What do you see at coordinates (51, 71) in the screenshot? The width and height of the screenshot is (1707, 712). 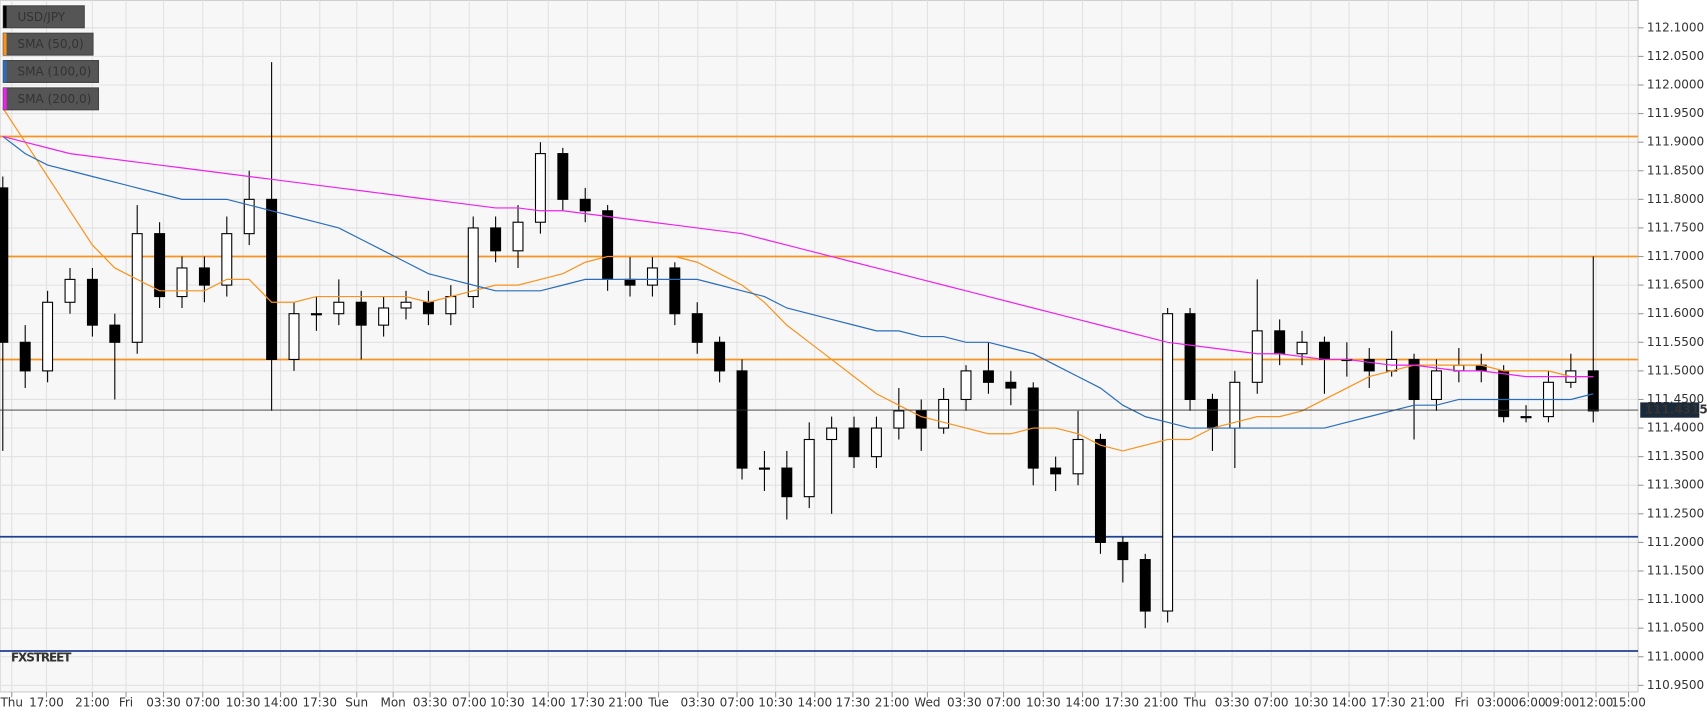 I see `legend-item: SMA (100,0)` at bounding box center [51, 71].